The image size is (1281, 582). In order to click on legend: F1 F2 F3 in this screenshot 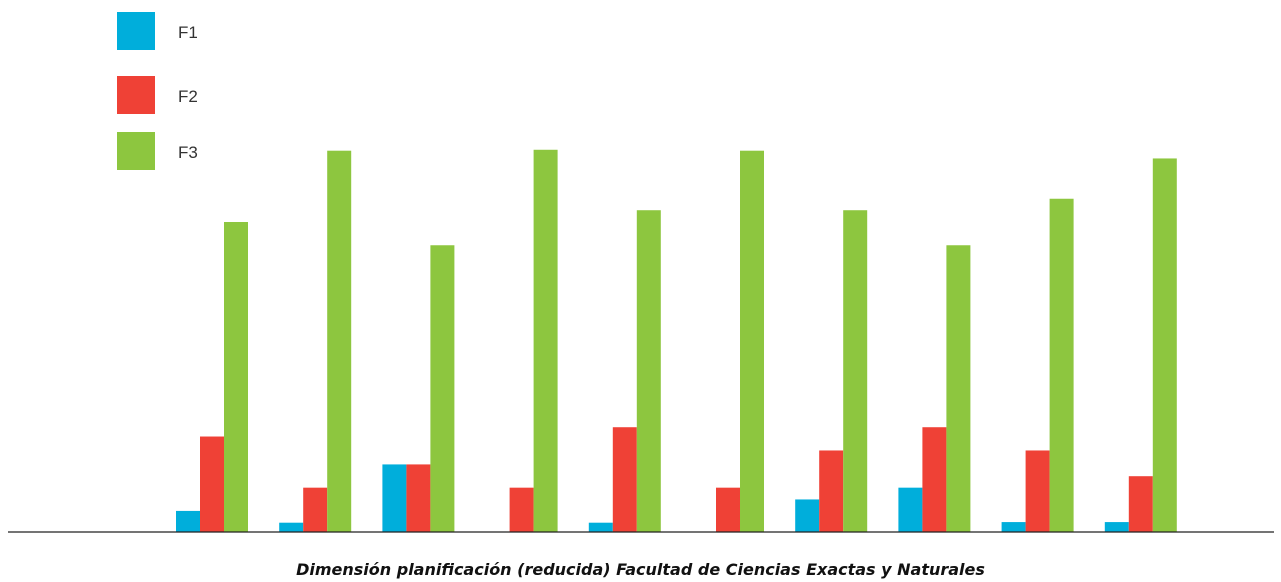, I will do `click(157, 91)`.